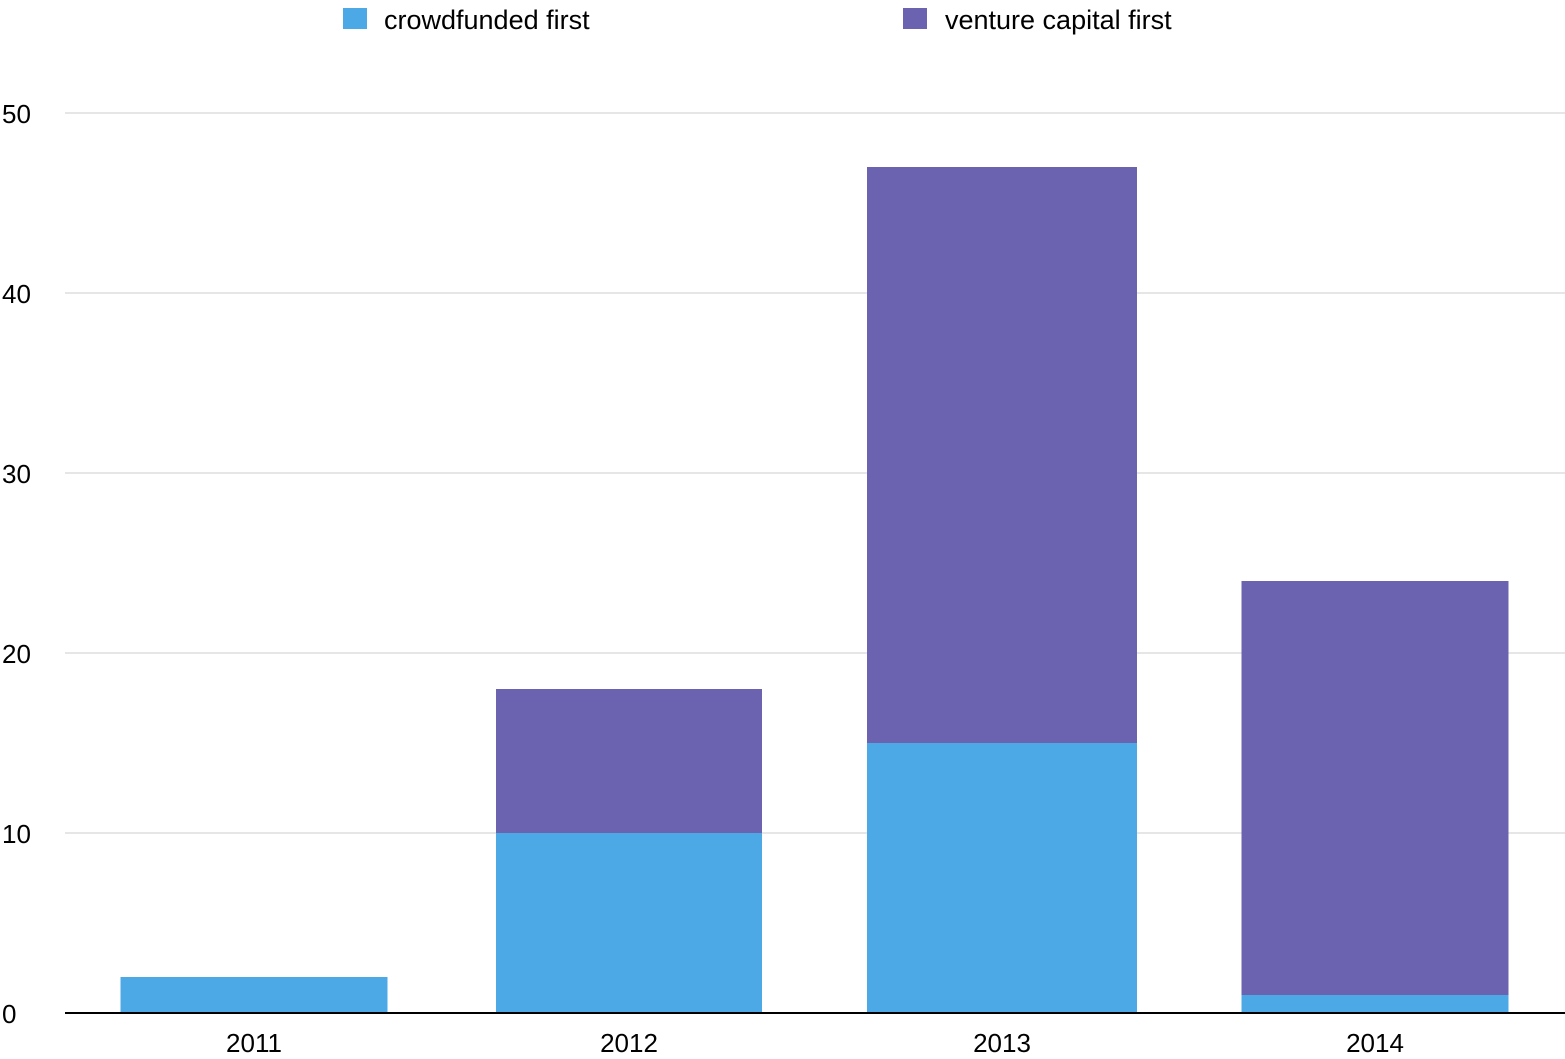  Describe the element at coordinates (16, 114) in the screenshot. I see `y-tick-label: 50` at that location.